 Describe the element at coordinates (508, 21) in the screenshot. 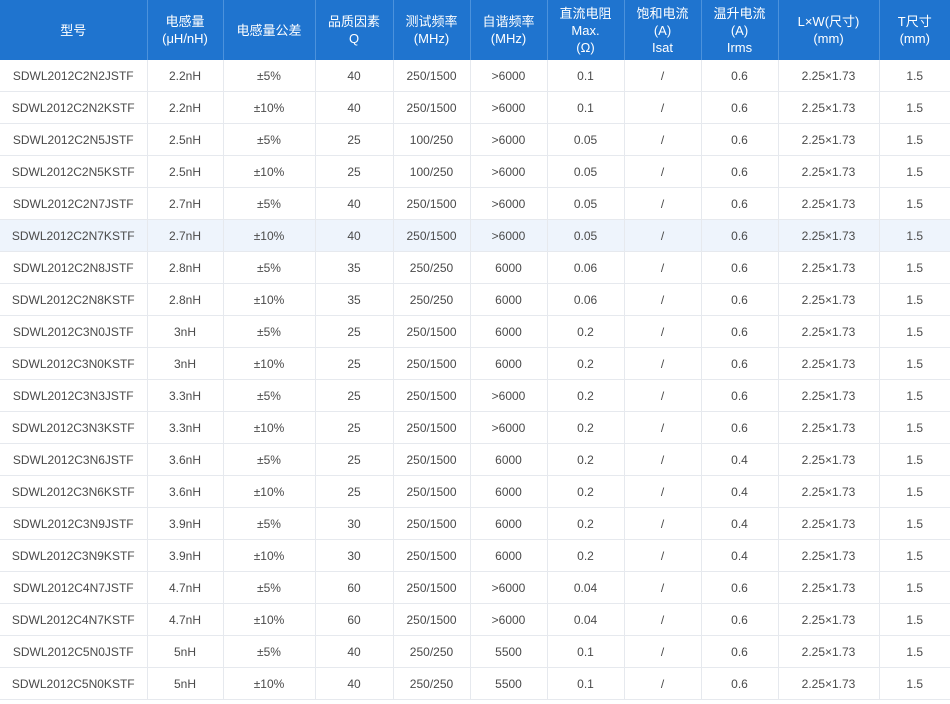

I see `column-header-line: 自谐频率` at that location.